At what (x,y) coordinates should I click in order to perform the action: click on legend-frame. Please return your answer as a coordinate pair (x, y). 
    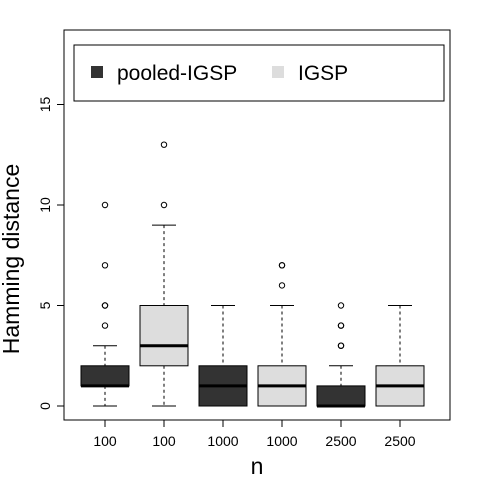
    Looking at the image, I should click on (259, 73).